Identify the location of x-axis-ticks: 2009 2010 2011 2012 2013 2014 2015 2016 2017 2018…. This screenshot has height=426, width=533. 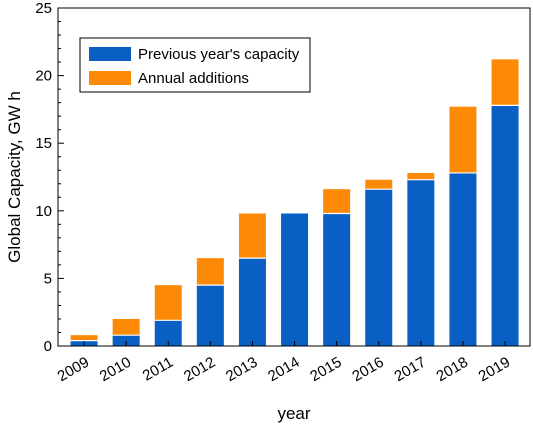
(284, 363).